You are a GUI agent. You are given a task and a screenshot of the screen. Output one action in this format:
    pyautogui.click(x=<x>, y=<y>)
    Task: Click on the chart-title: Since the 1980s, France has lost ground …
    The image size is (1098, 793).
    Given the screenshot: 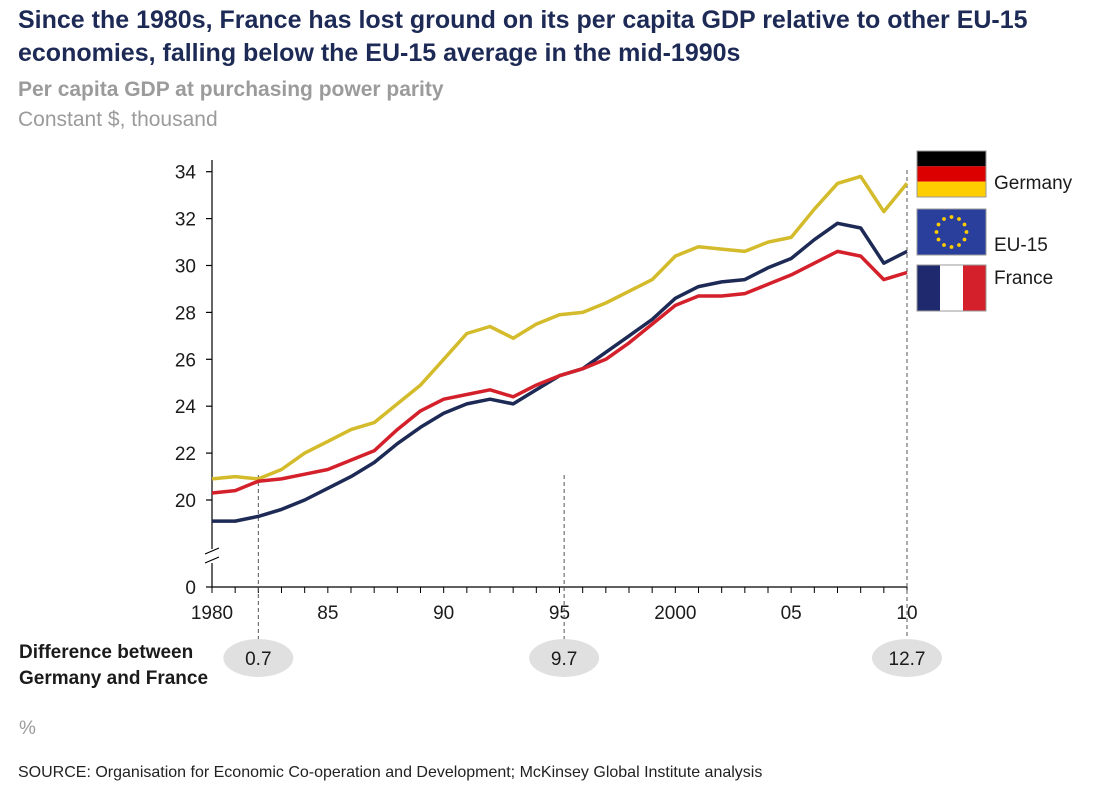 What is the action you would take?
    pyautogui.click(x=523, y=36)
    